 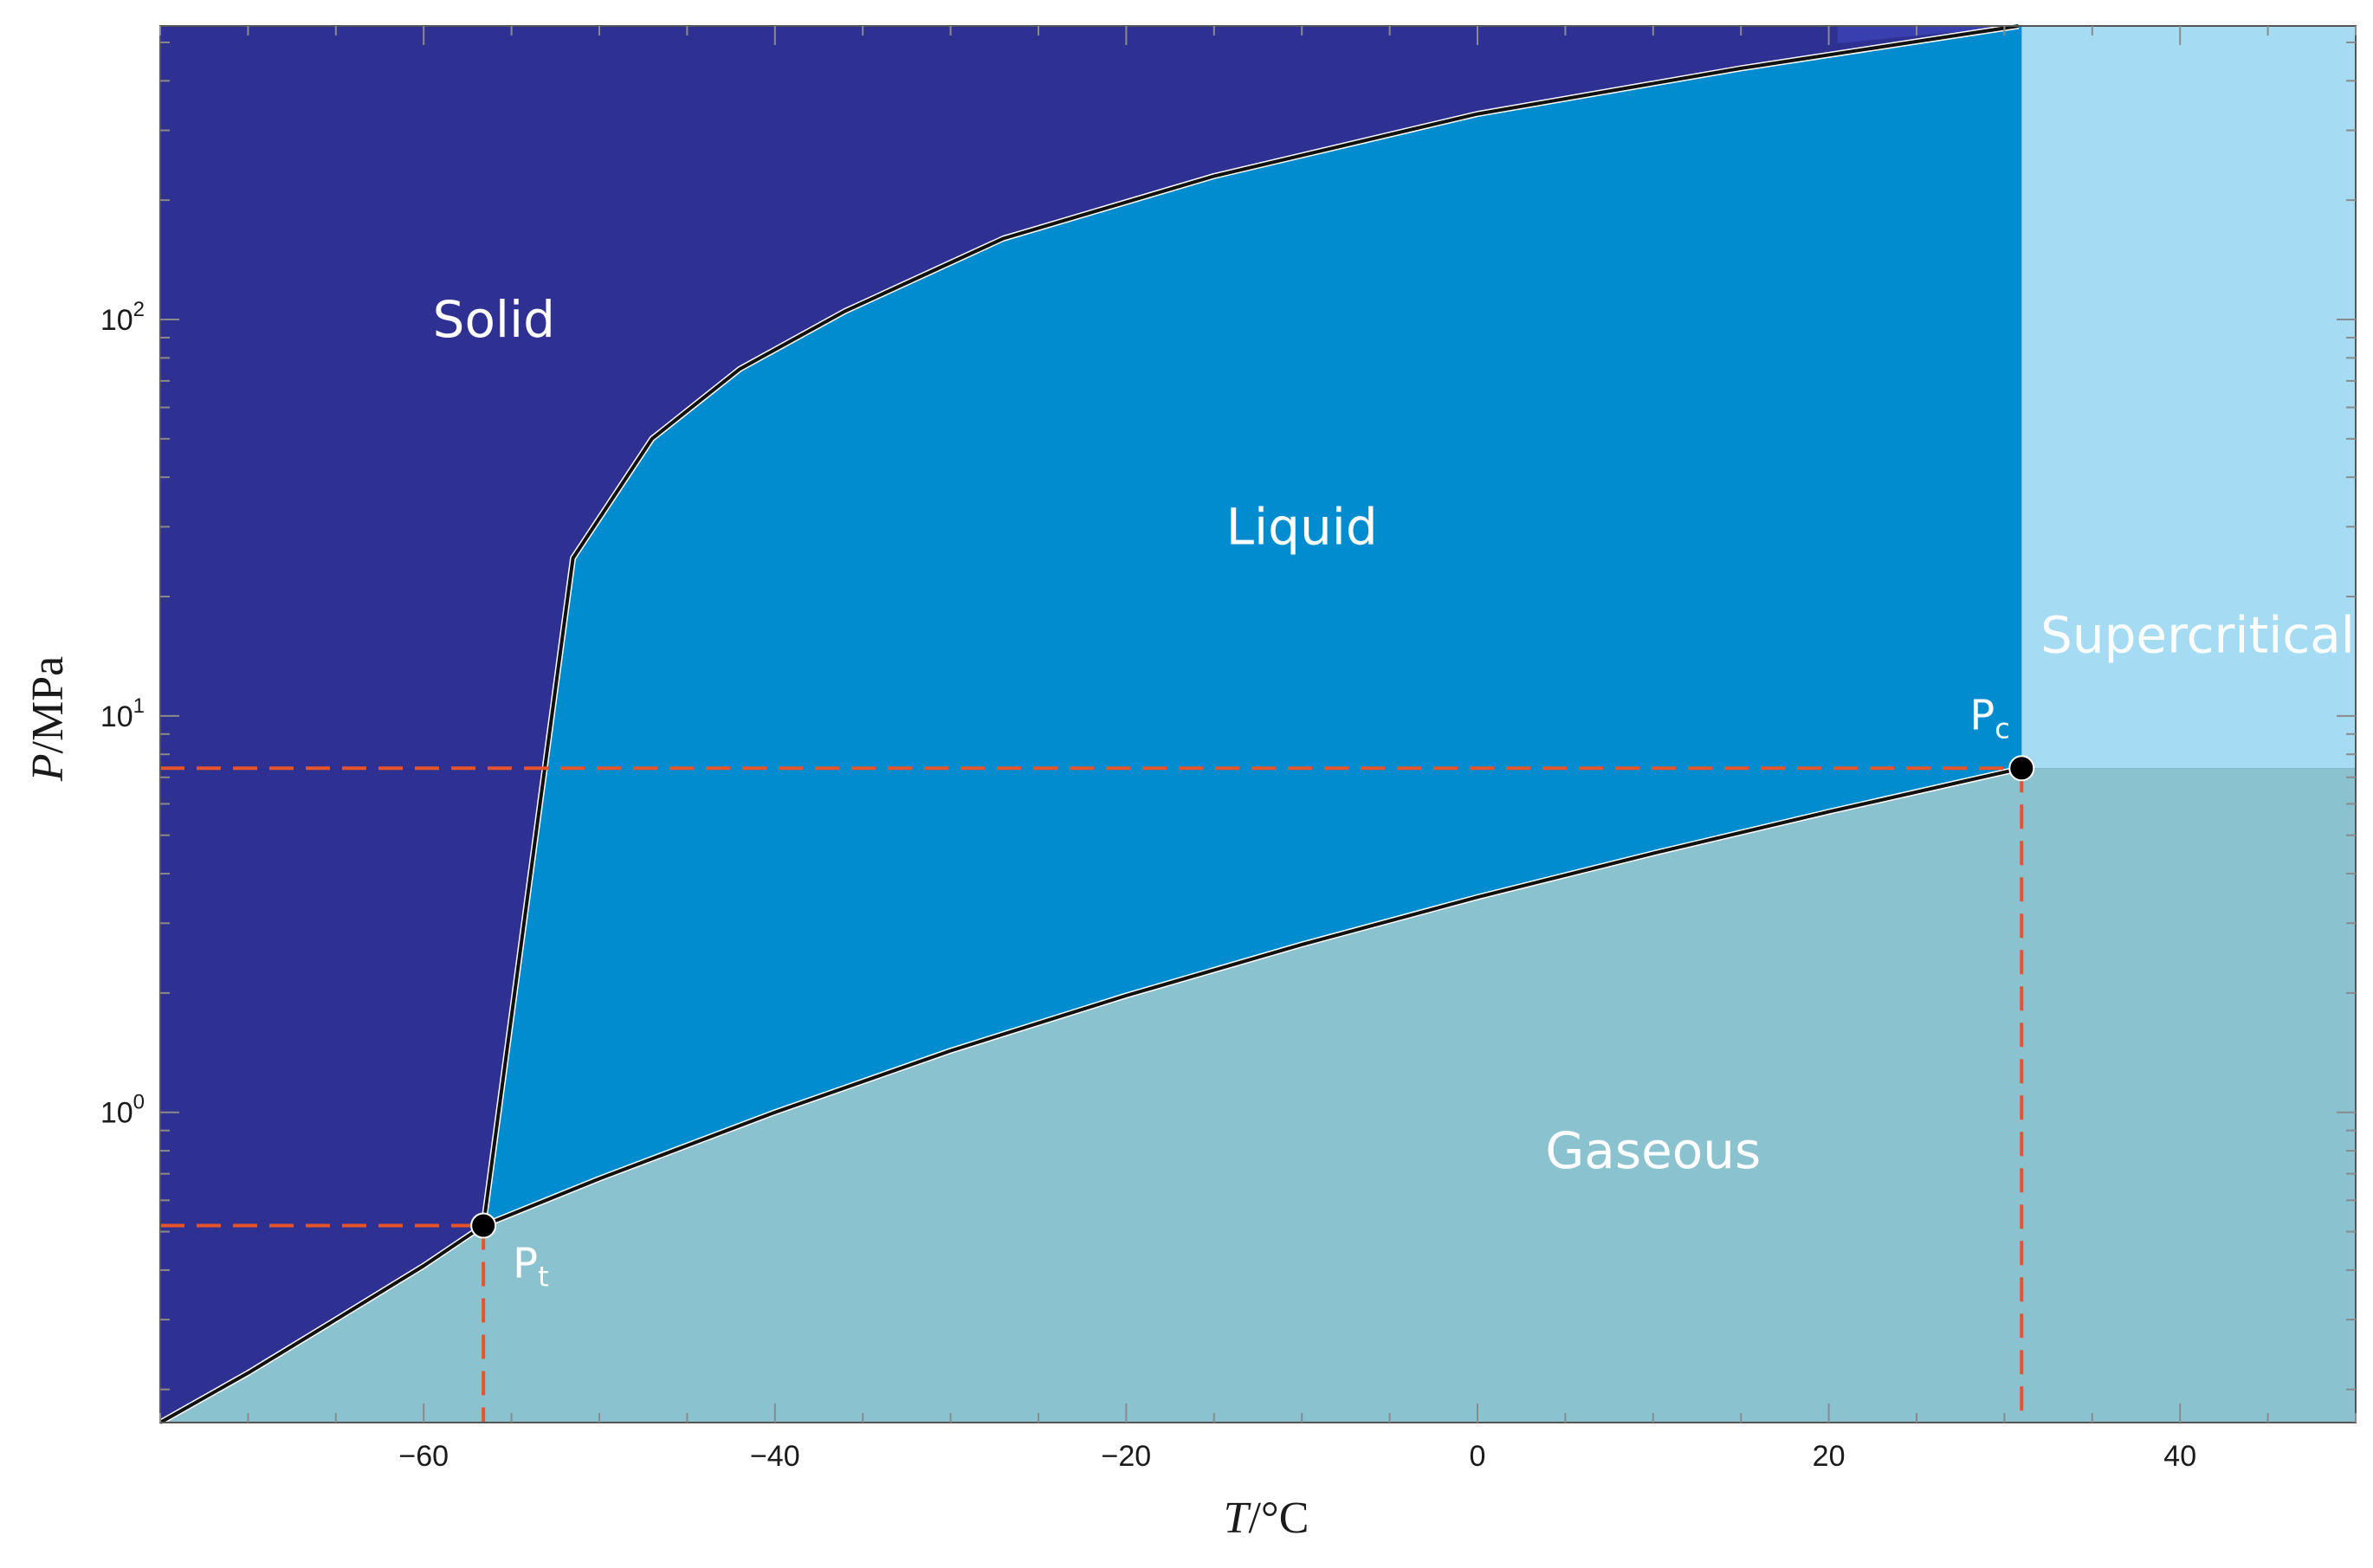 I want to click on y-axis-title: P/MPa, so click(x=48, y=719).